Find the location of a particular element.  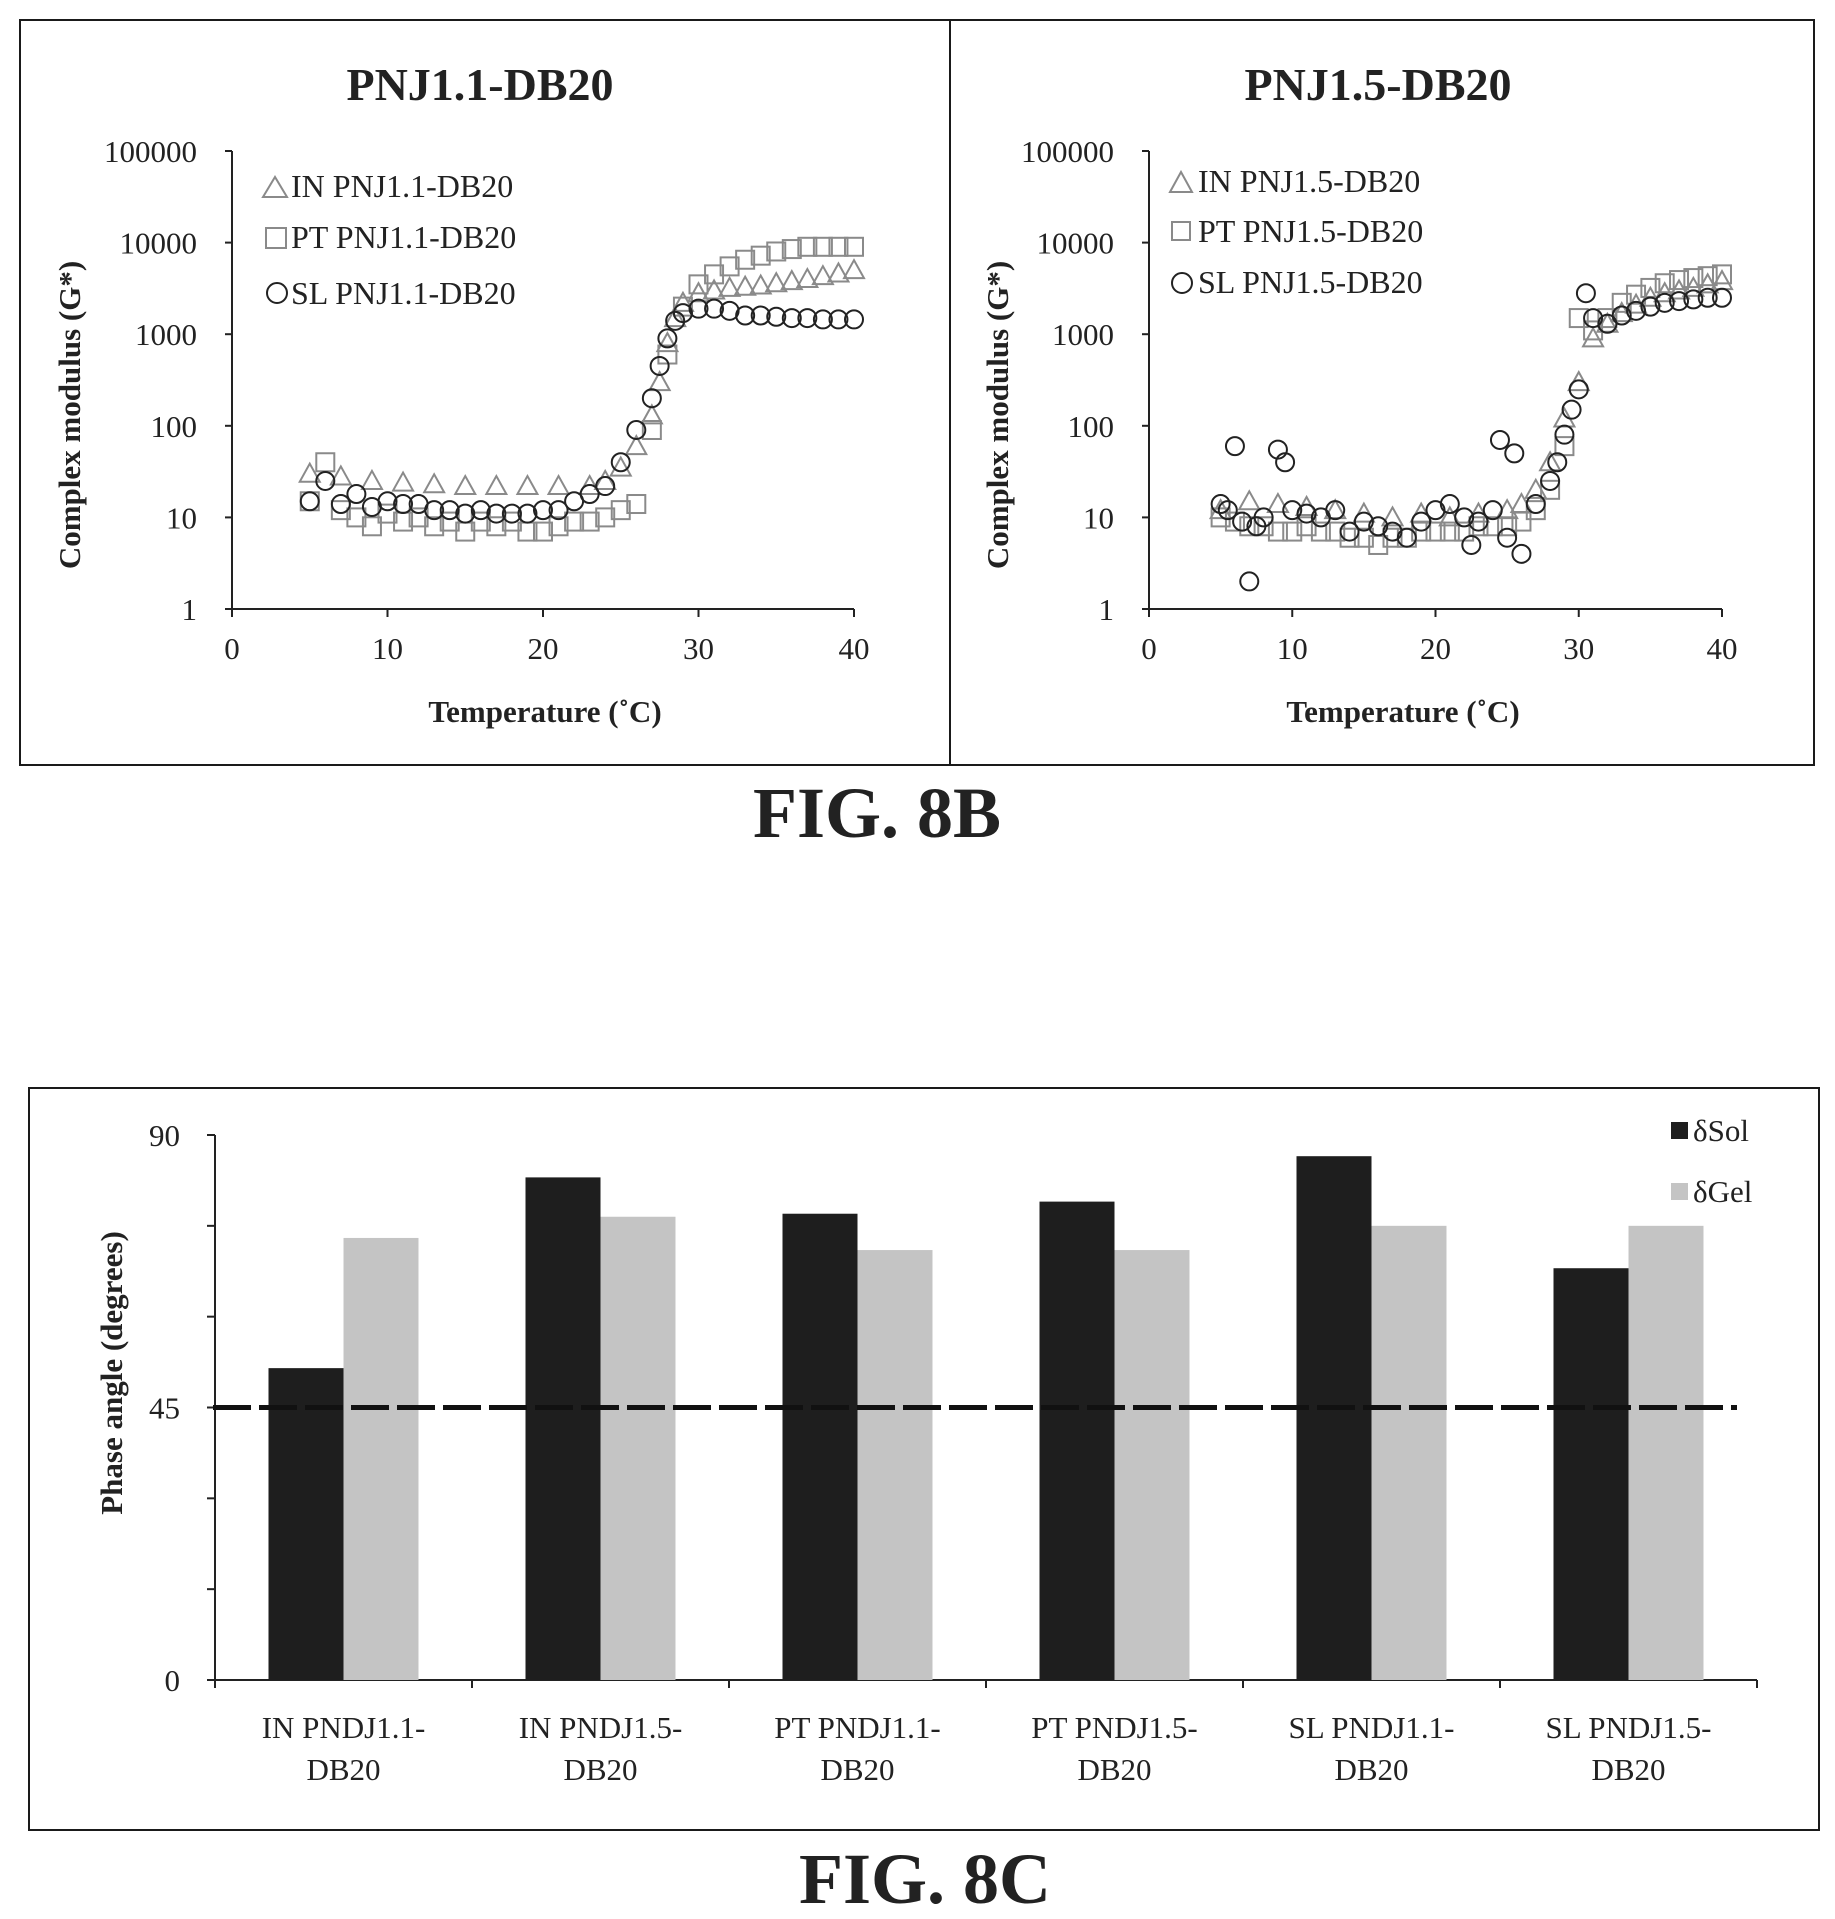

y-axis-label: Phase angle (degrees) is located at coordinates (111, 1373).